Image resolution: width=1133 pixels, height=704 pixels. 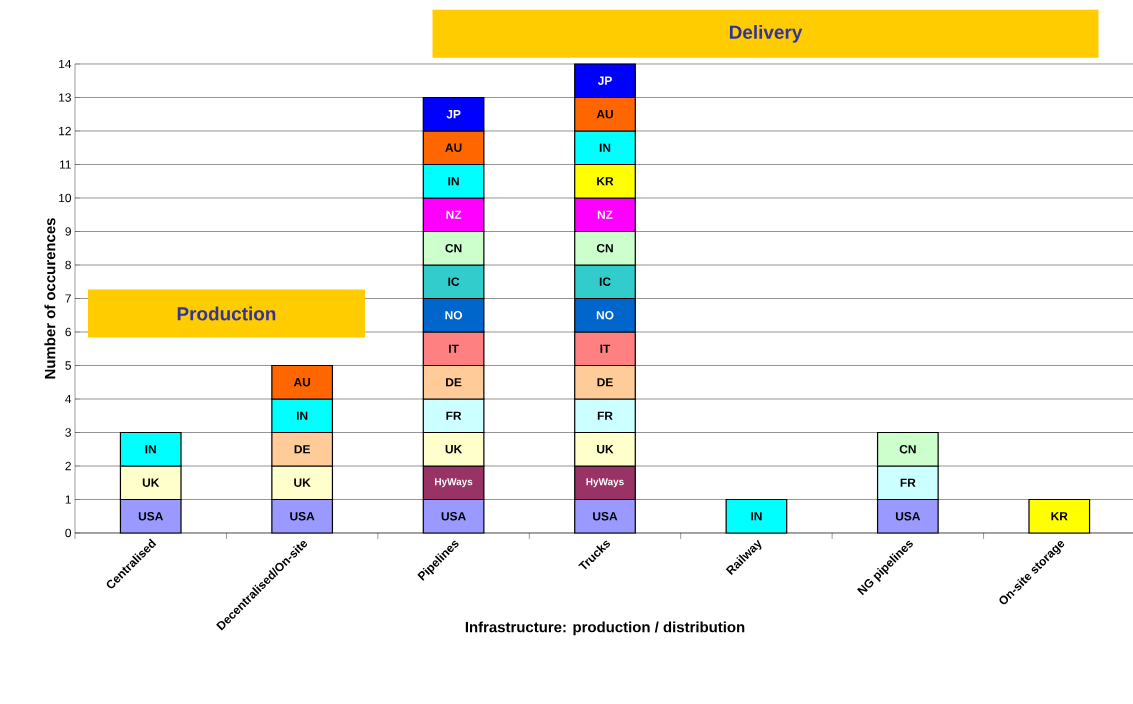 I want to click on y-tick-label: 2, so click(x=68, y=466).